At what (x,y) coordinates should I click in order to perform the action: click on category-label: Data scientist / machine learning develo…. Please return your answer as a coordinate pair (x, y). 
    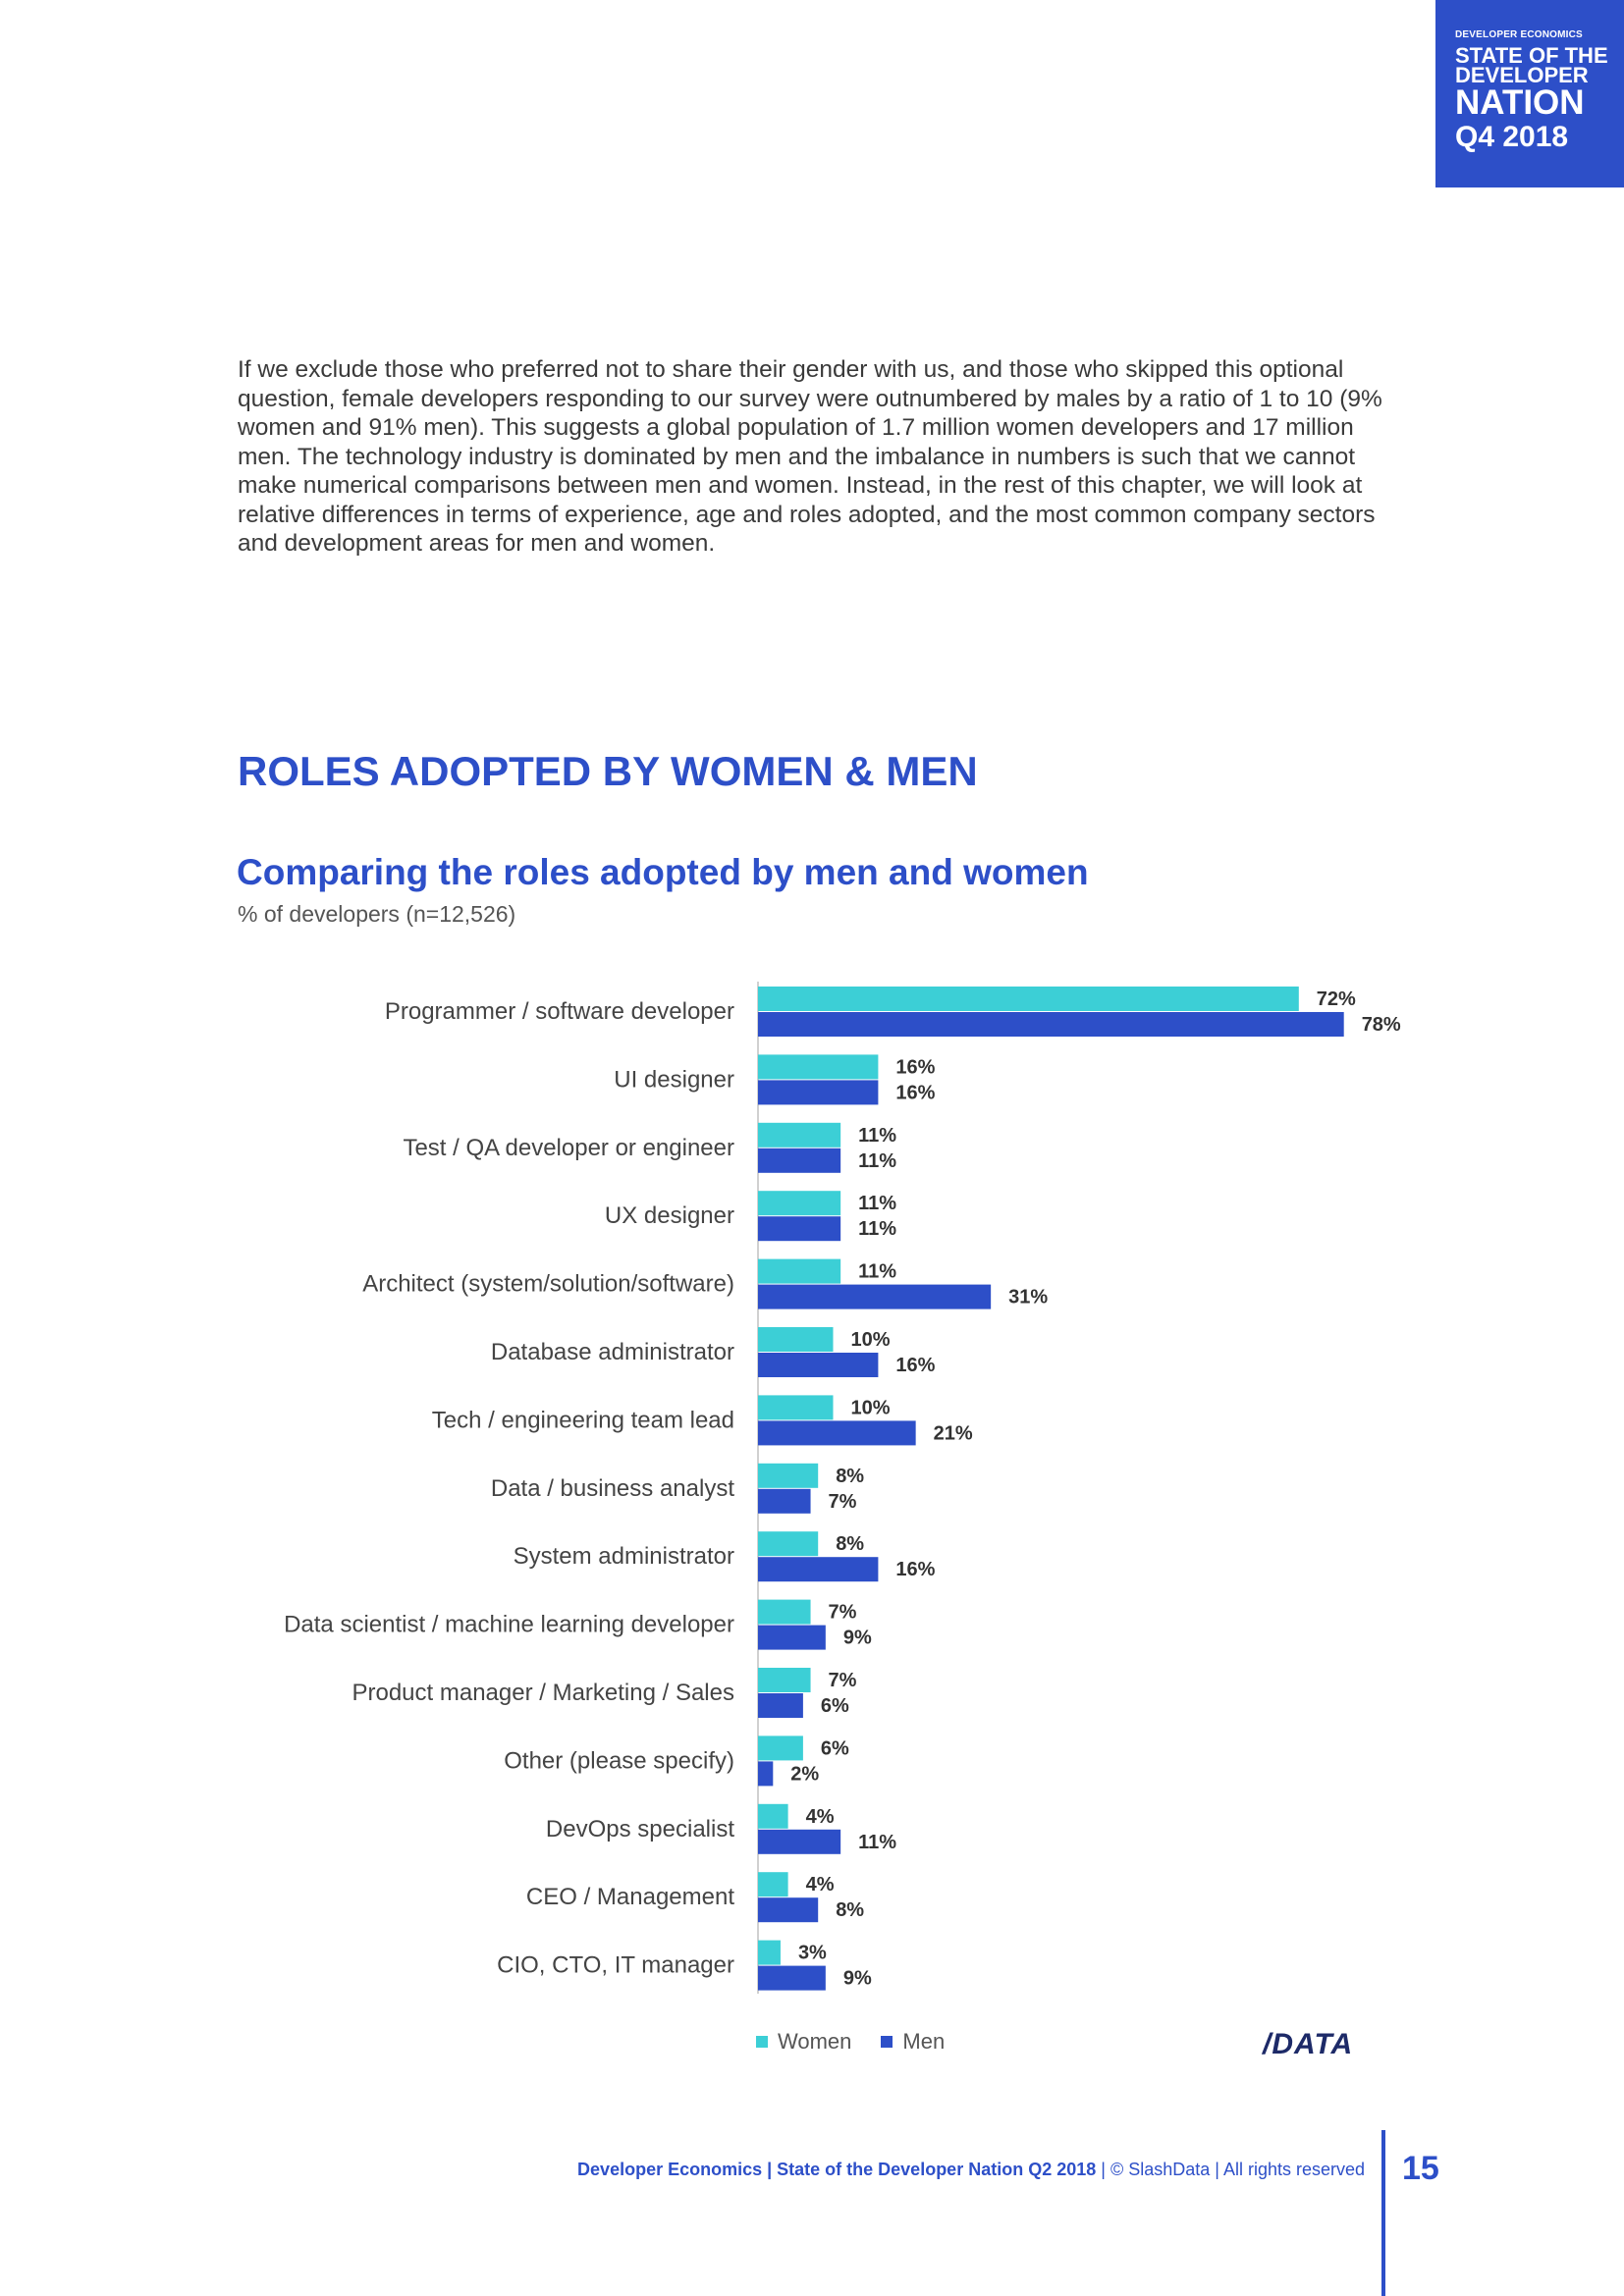
    Looking at the image, I should click on (509, 1625).